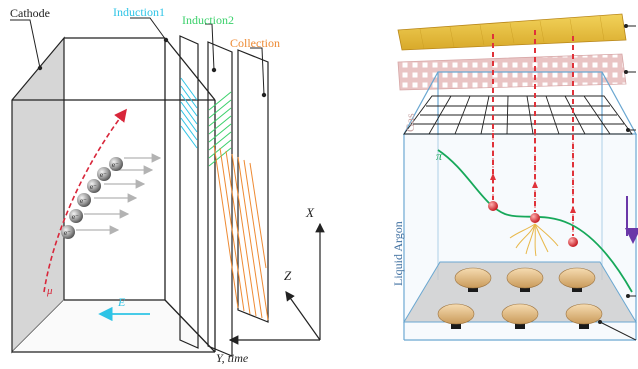 The image size is (638, 369). I want to click on cathode-label: Cathode, so click(30, 13).